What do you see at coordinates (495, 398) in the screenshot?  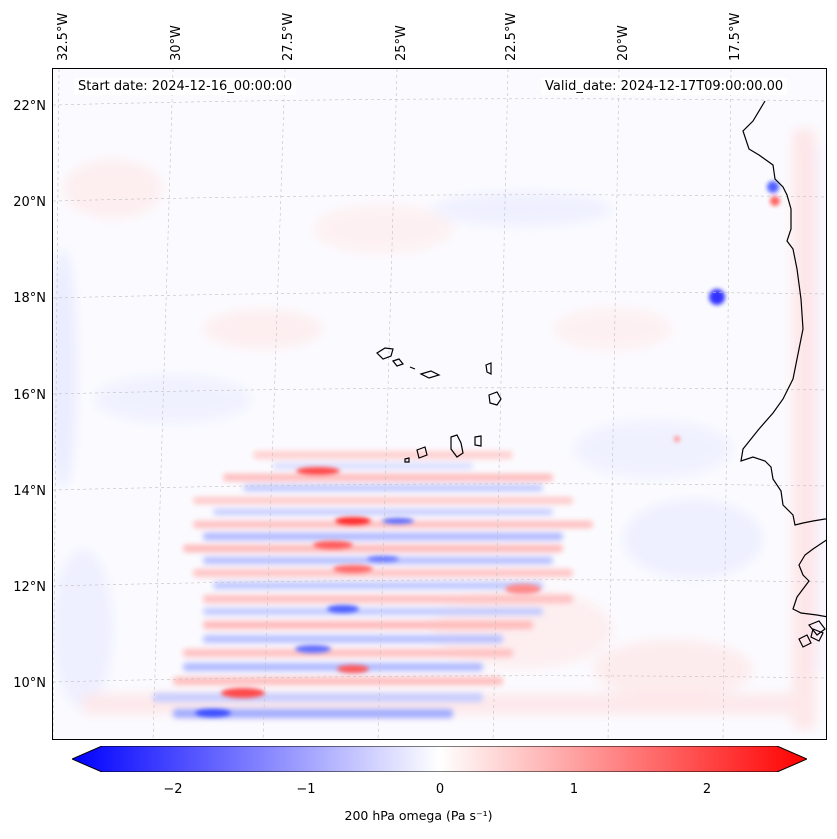 I see `island-boa-vista` at bounding box center [495, 398].